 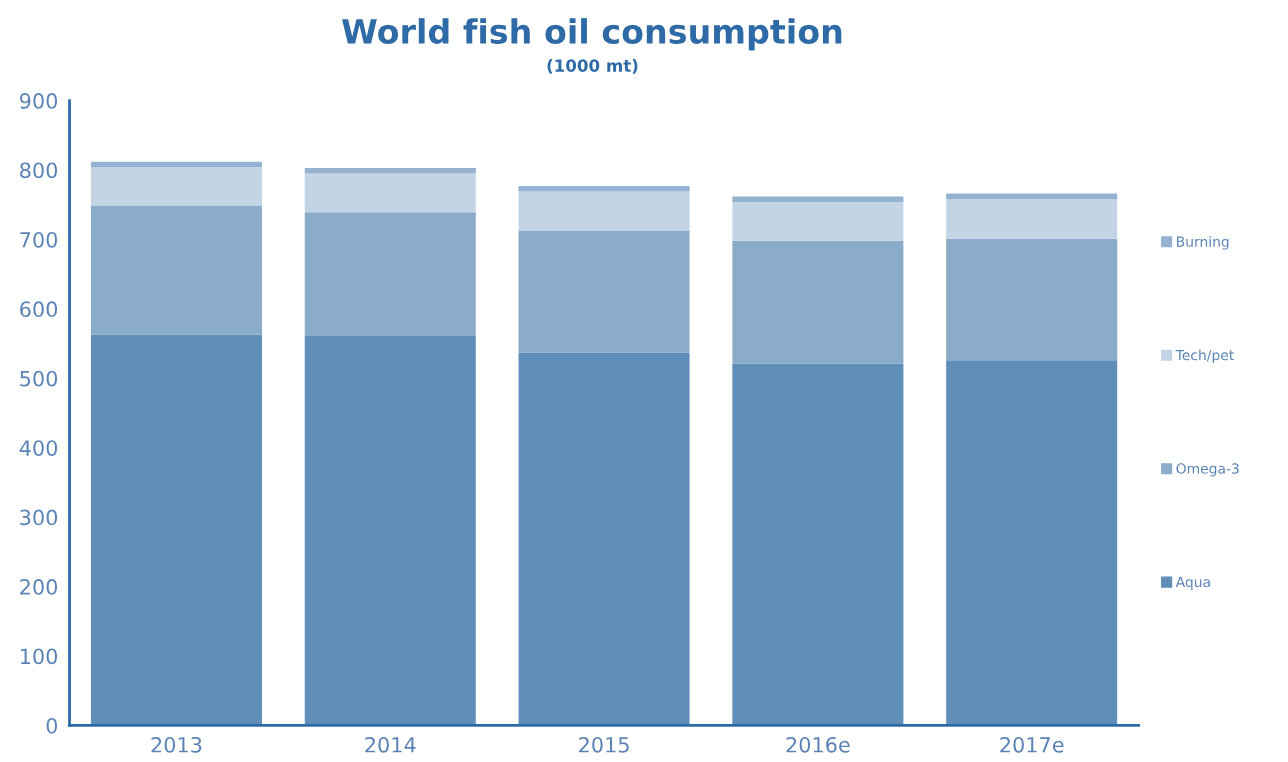 I want to click on y-tick-label: 700, so click(x=39, y=239).